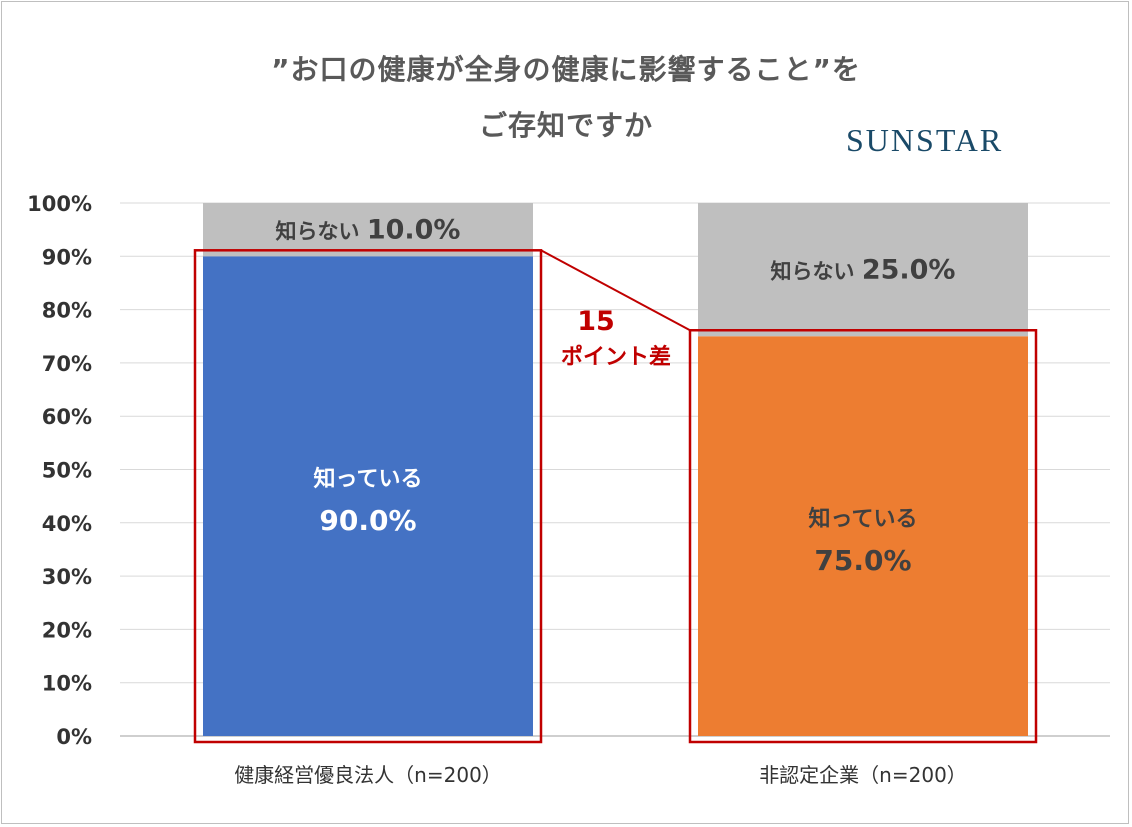  Describe the element at coordinates (615, 290) in the screenshot. I see `difference-connector` at that location.